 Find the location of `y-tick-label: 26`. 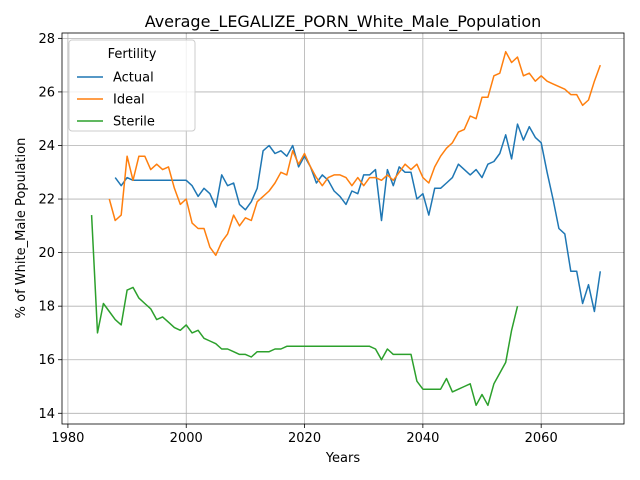

y-tick-label: 26 is located at coordinates (46, 92).